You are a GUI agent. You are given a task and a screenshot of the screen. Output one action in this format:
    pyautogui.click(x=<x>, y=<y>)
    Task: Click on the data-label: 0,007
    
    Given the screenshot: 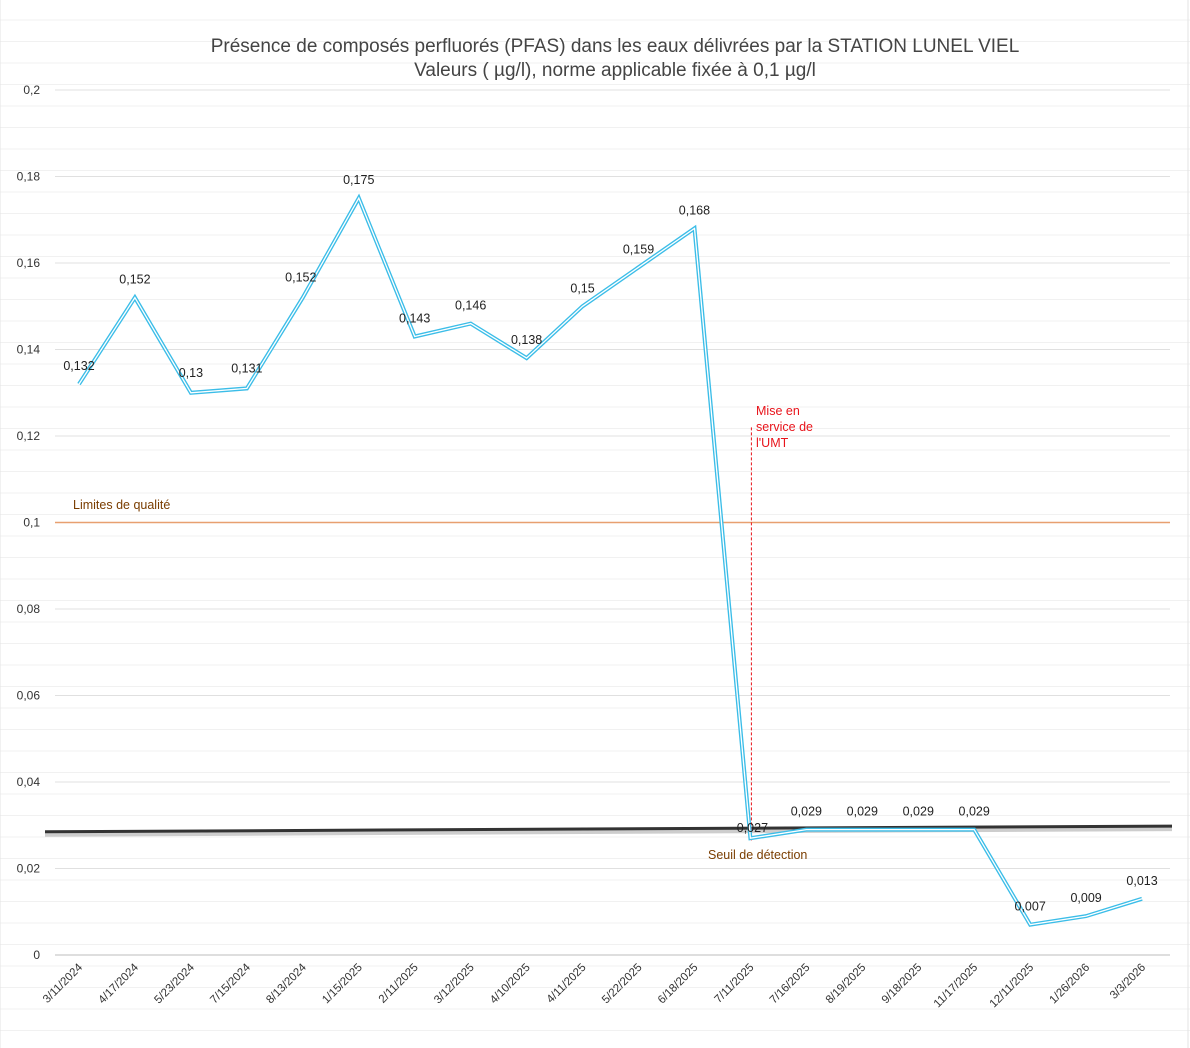 What is the action you would take?
    pyautogui.click(x=1030, y=907)
    